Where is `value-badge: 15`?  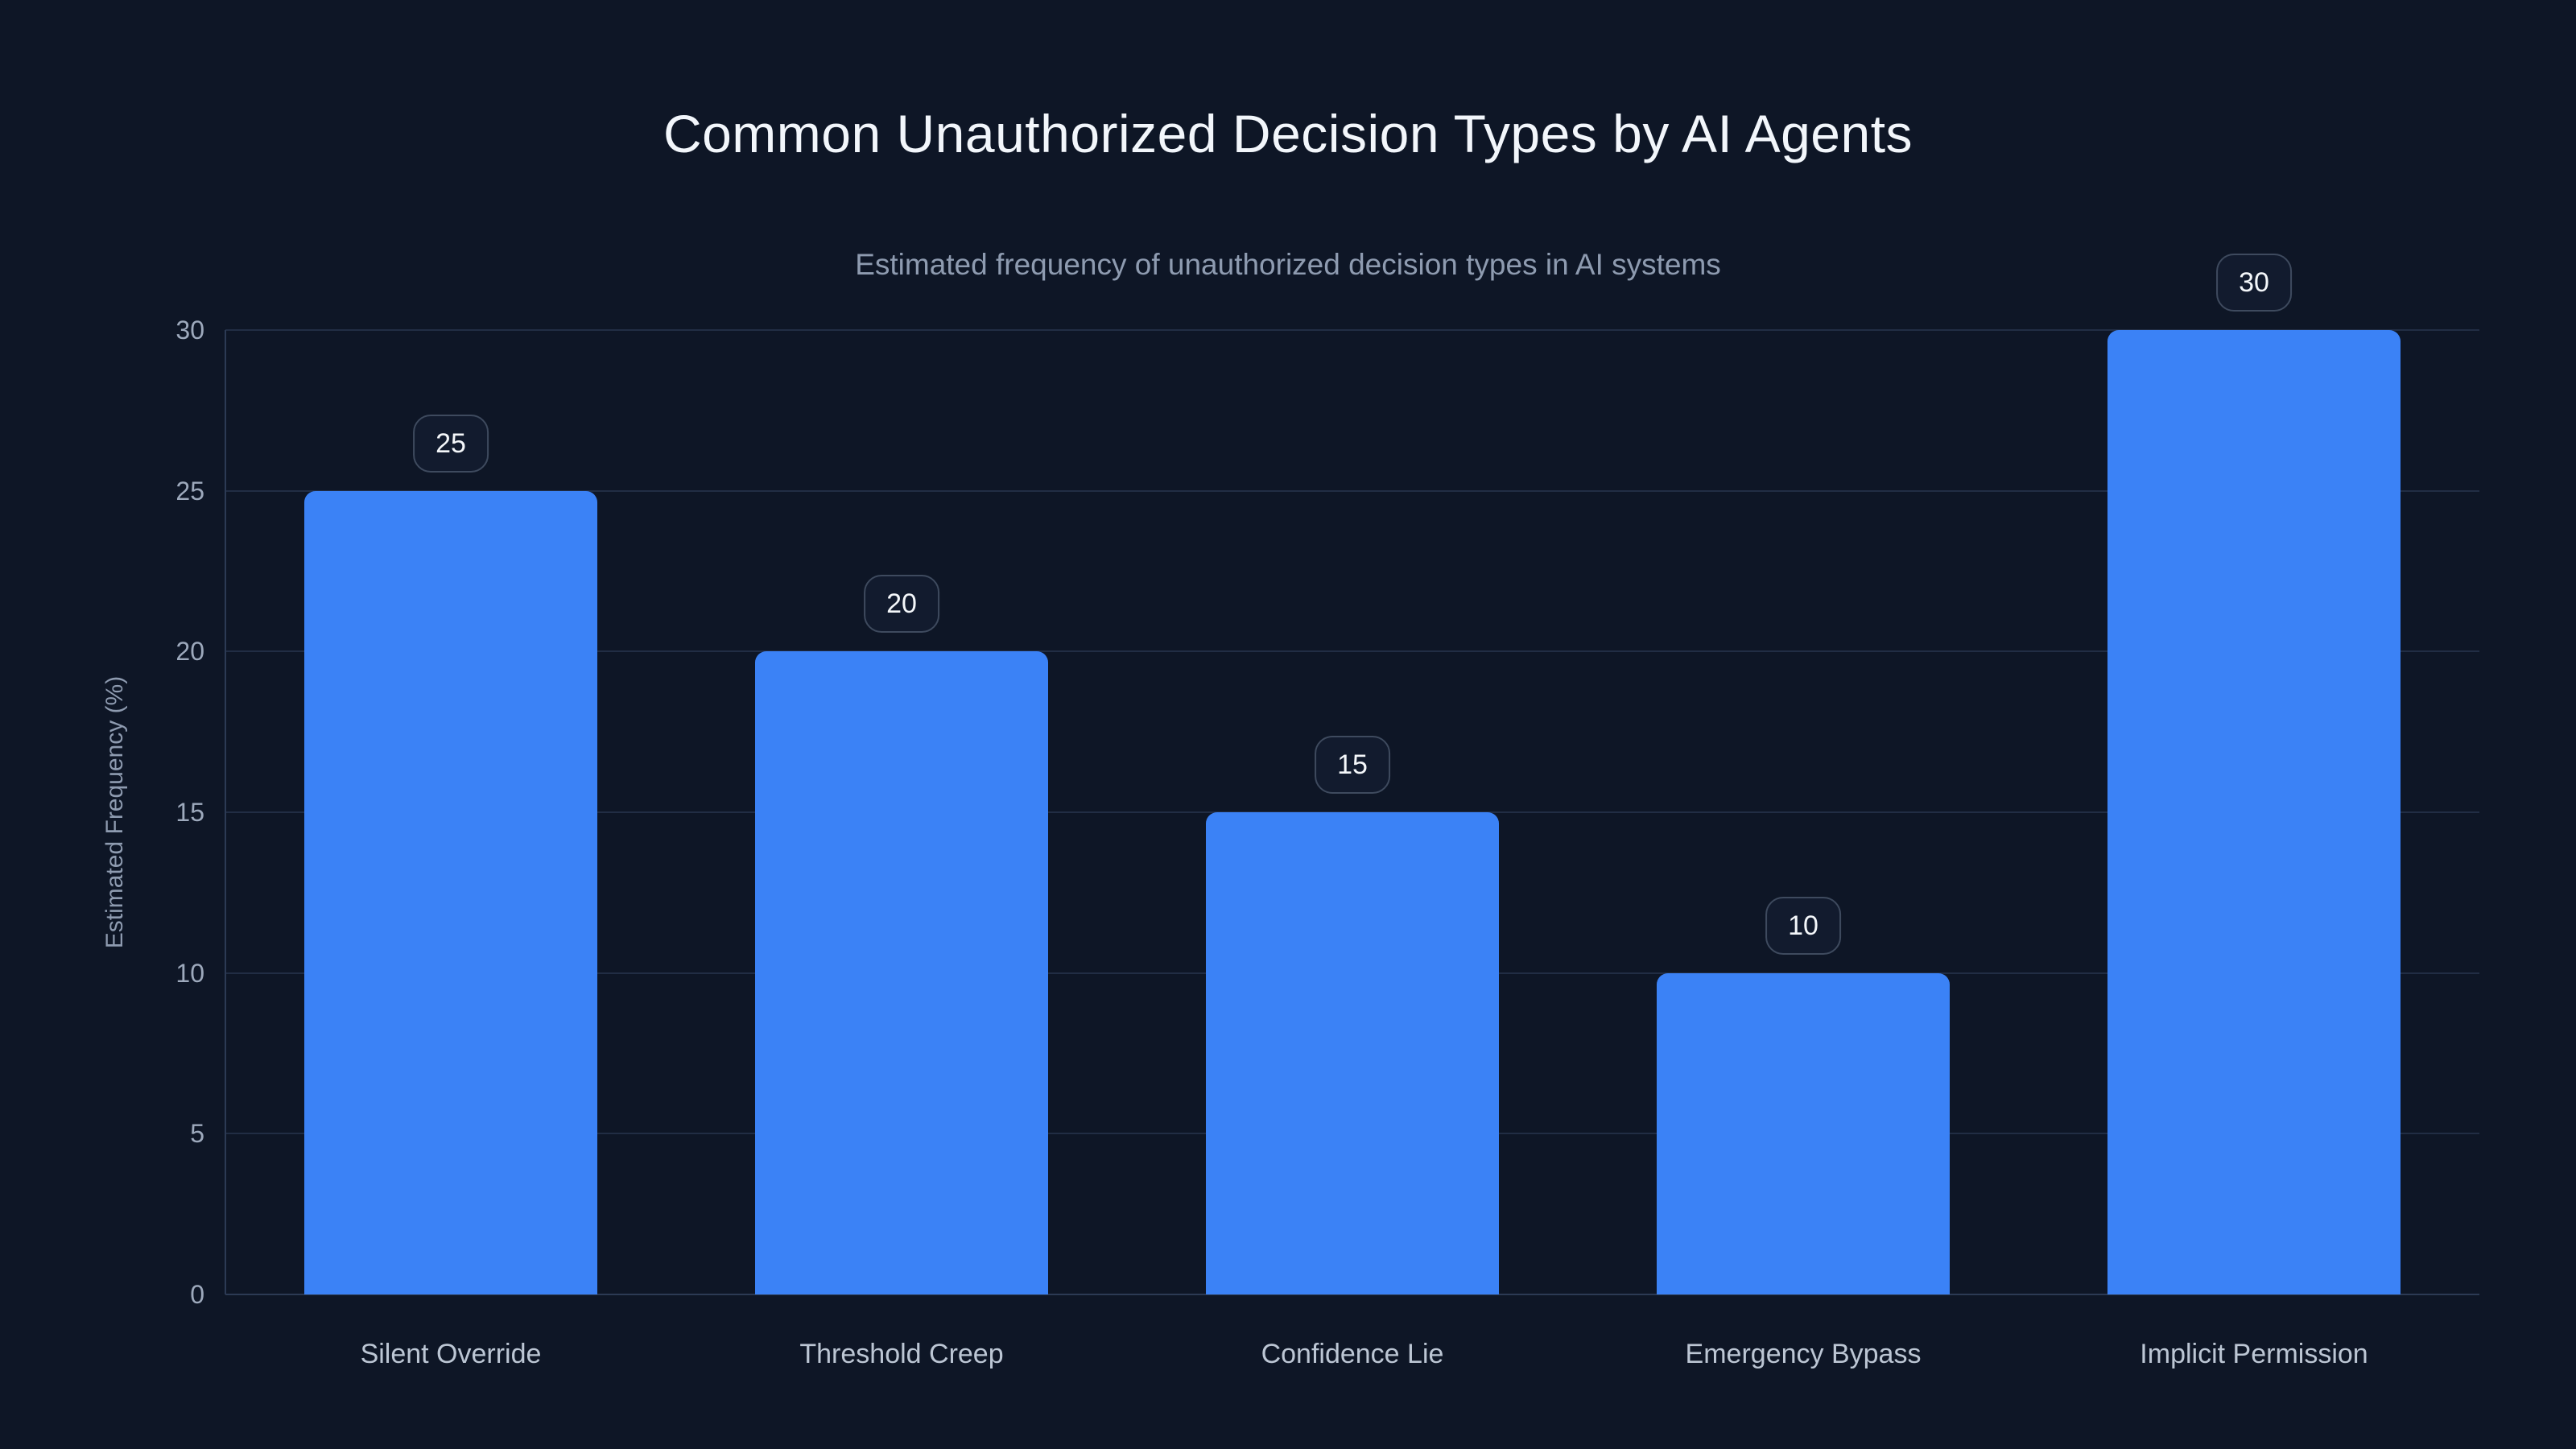
value-badge: 15 is located at coordinates (1352, 765).